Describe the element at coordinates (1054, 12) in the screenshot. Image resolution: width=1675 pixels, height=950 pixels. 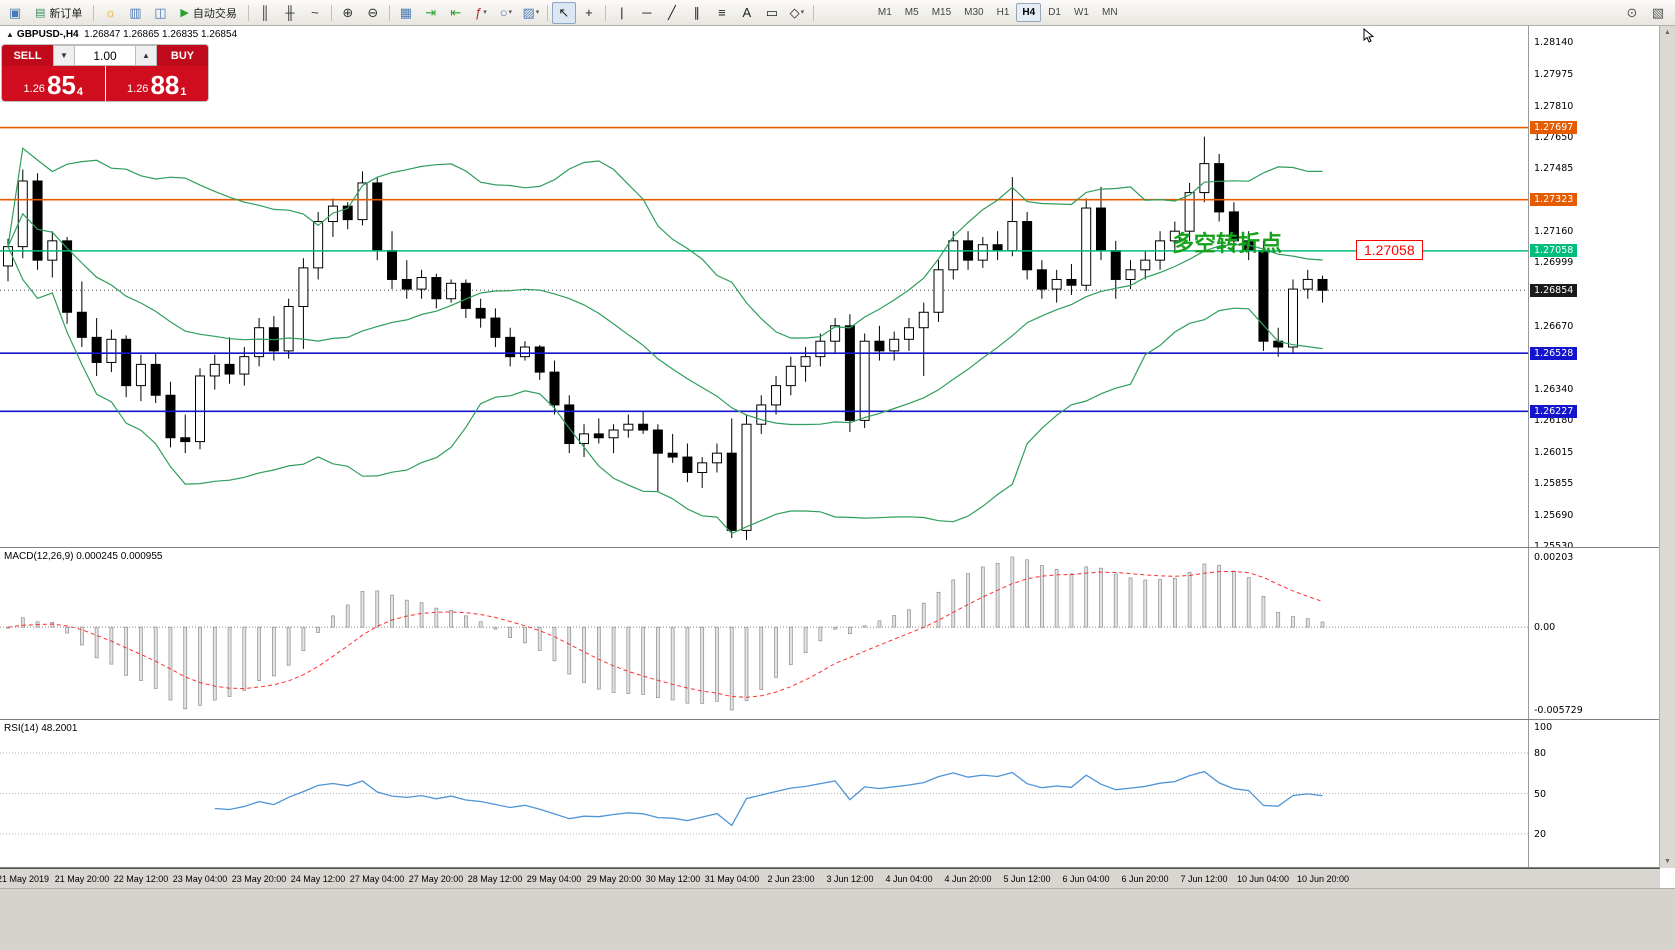
I see `timeframe-d1: D1` at that location.